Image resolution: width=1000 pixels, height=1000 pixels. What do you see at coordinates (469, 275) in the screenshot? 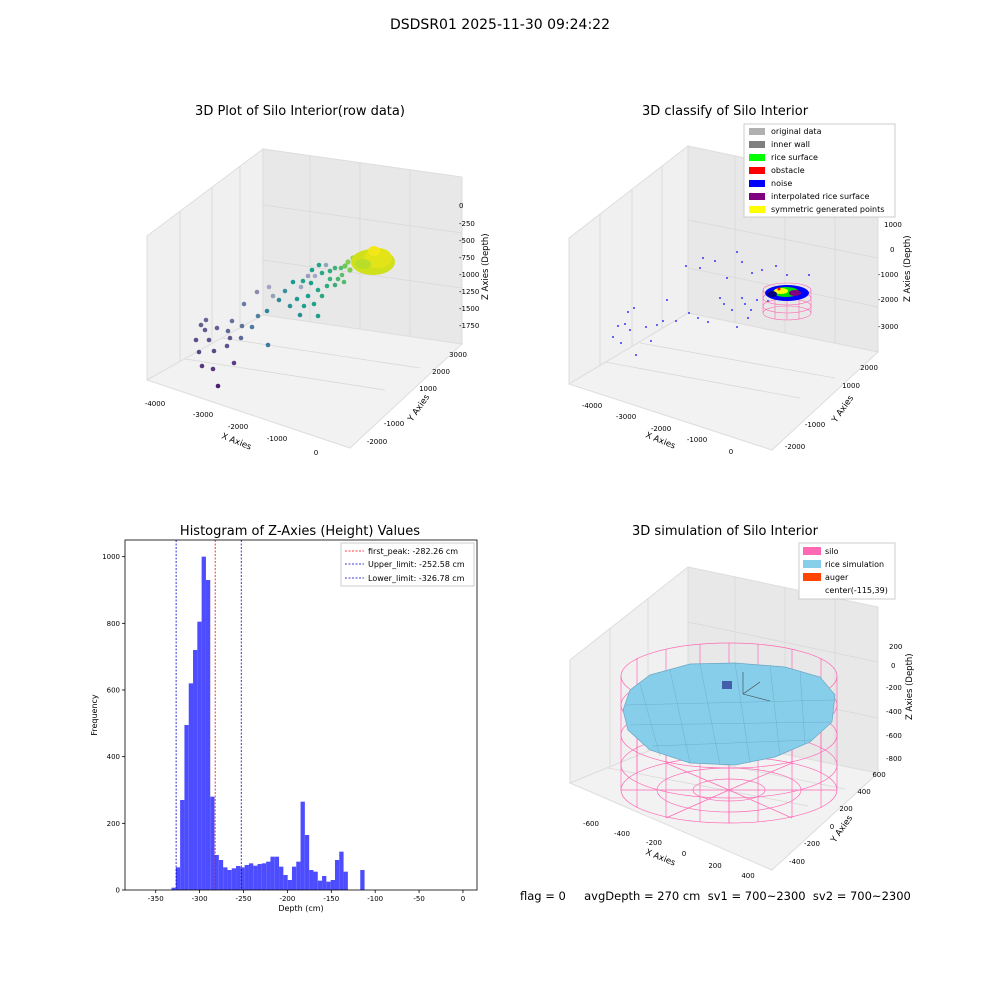
I see `panel1-z-tick: -1000` at bounding box center [469, 275].